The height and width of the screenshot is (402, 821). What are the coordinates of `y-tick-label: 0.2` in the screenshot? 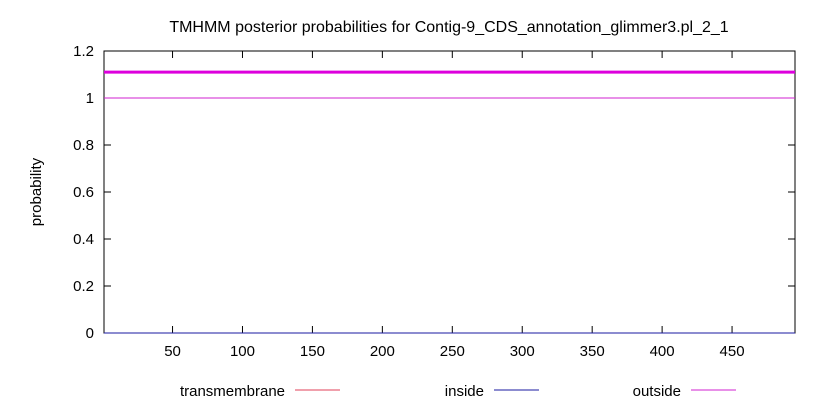 It's located at (83, 286).